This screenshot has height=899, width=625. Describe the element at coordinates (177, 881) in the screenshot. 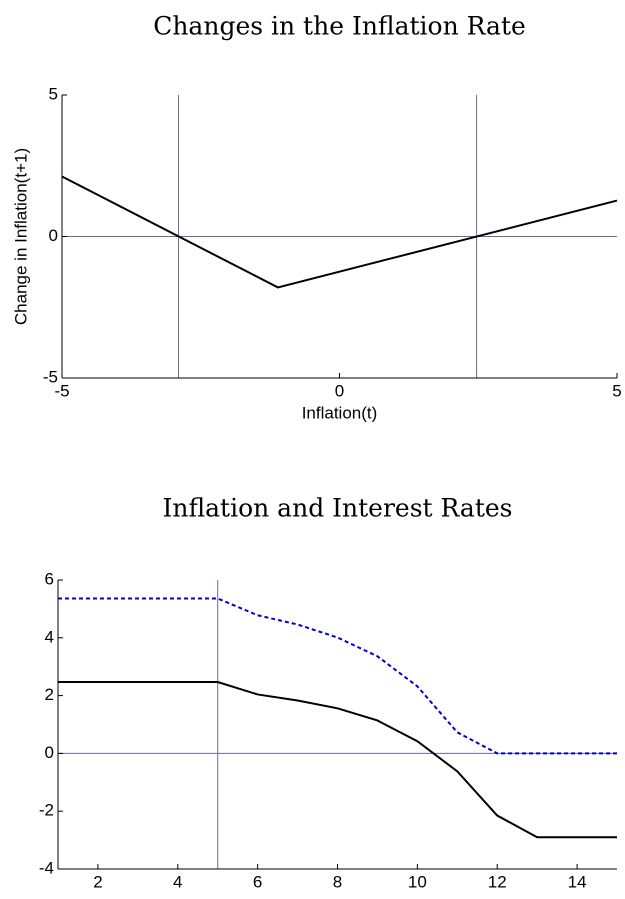

I see `x-tick-label: 4` at that location.